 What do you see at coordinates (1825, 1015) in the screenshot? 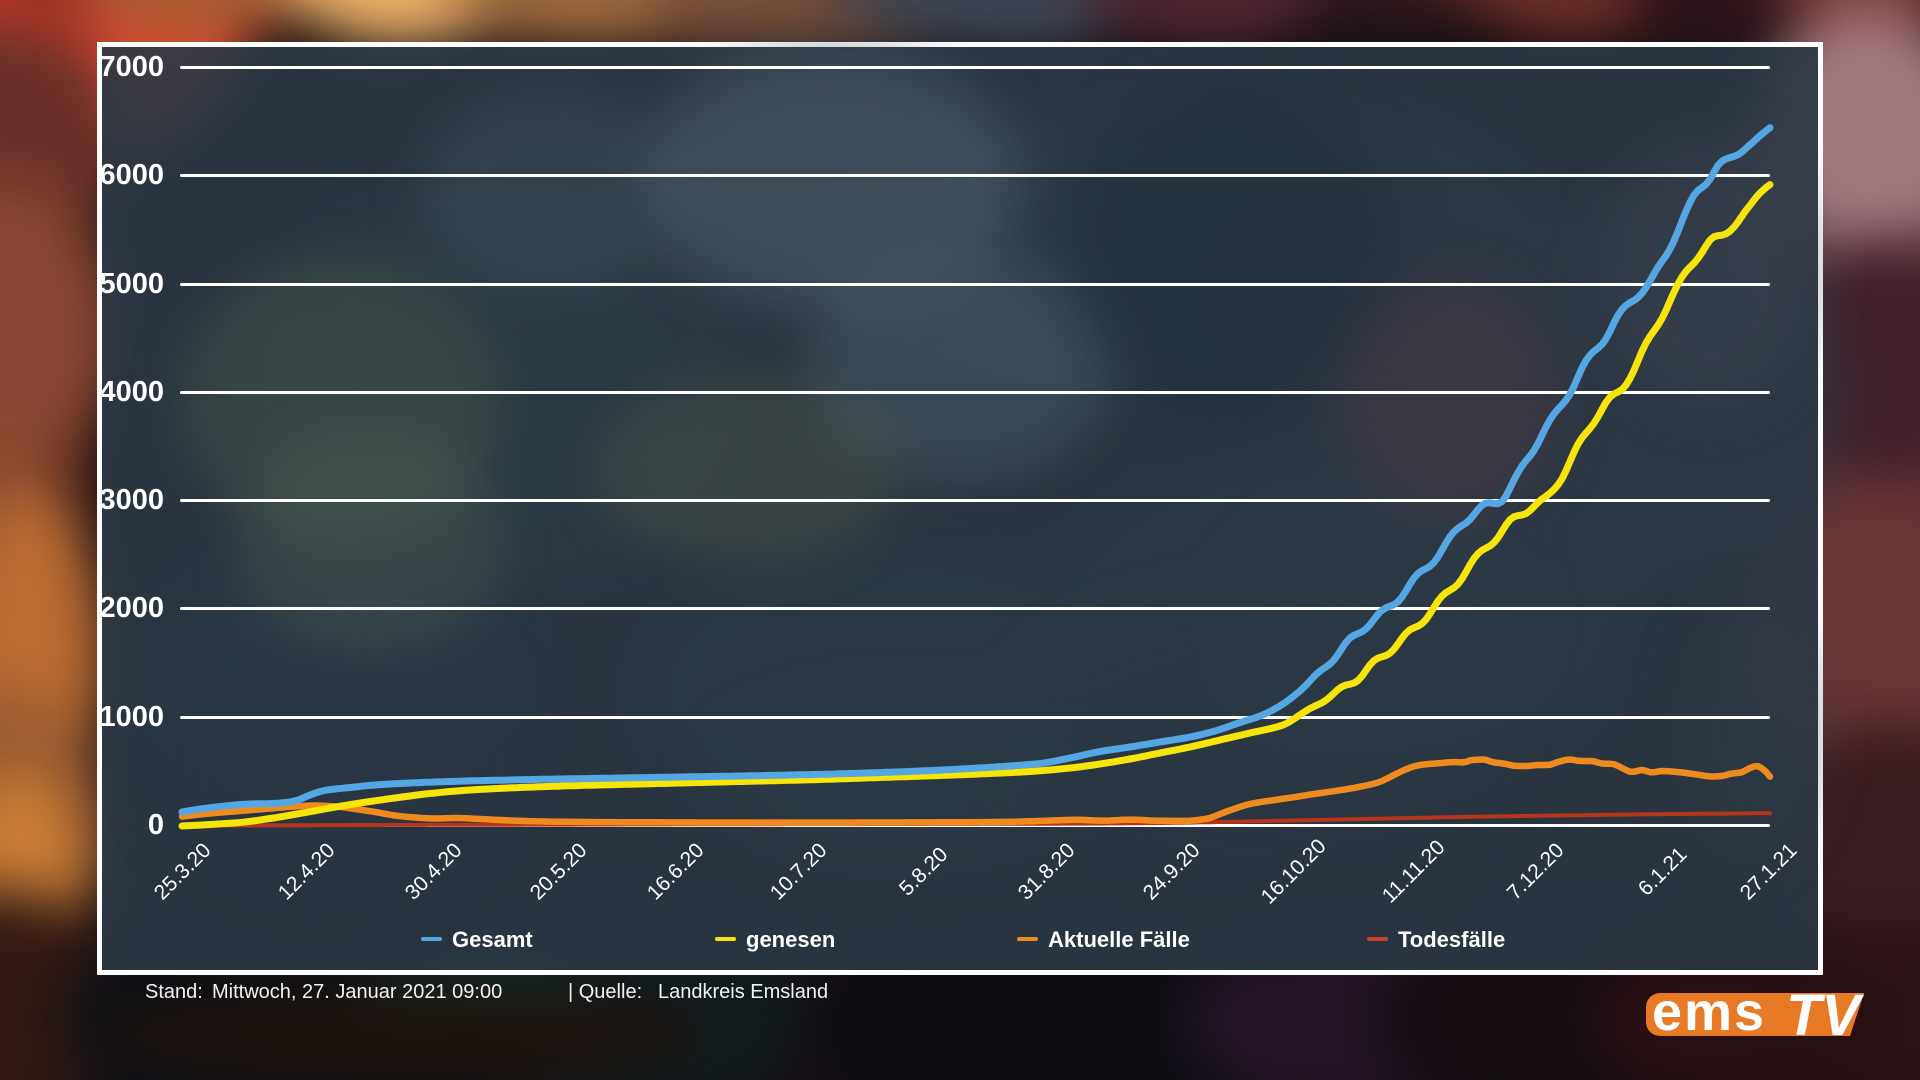
I see `svg-text: TV` at bounding box center [1825, 1015].